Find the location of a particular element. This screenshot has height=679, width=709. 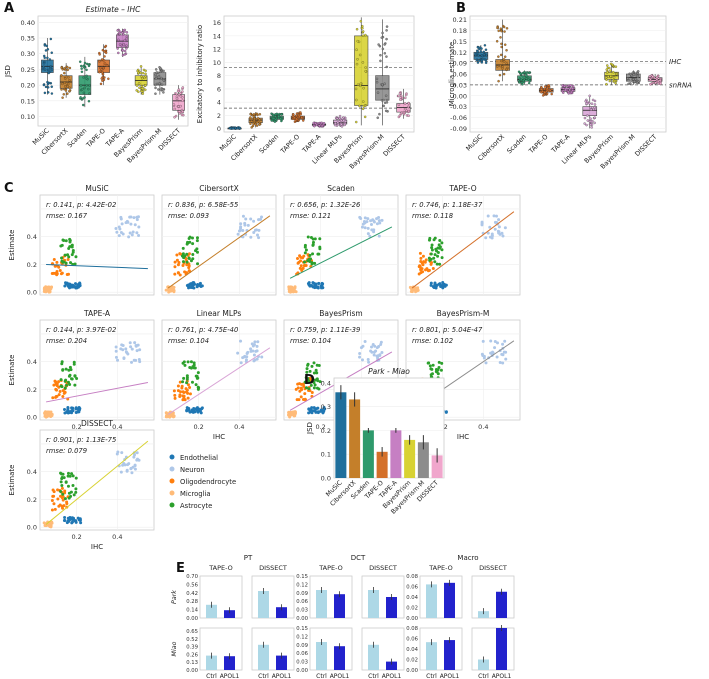

y-tick-label: 0.35 is located at coordinates (28, 39).